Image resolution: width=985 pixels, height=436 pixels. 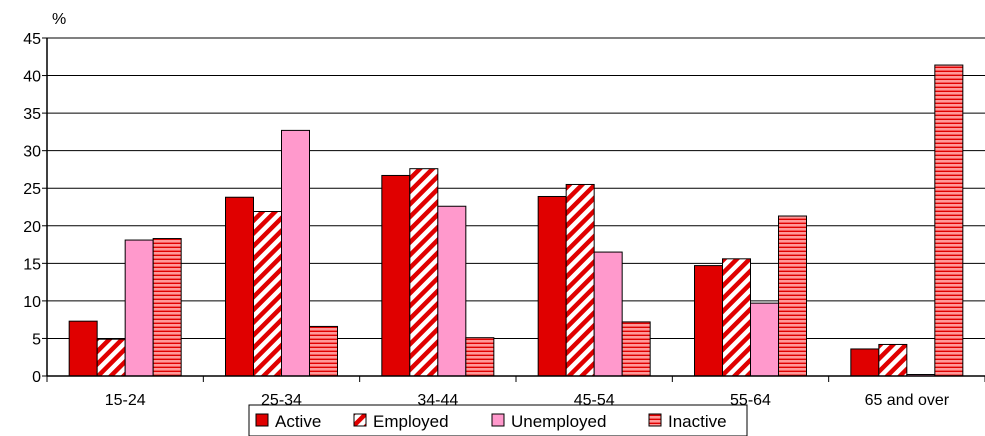 I want to click on y-tick-label: 5, so click(x=36, y=339).